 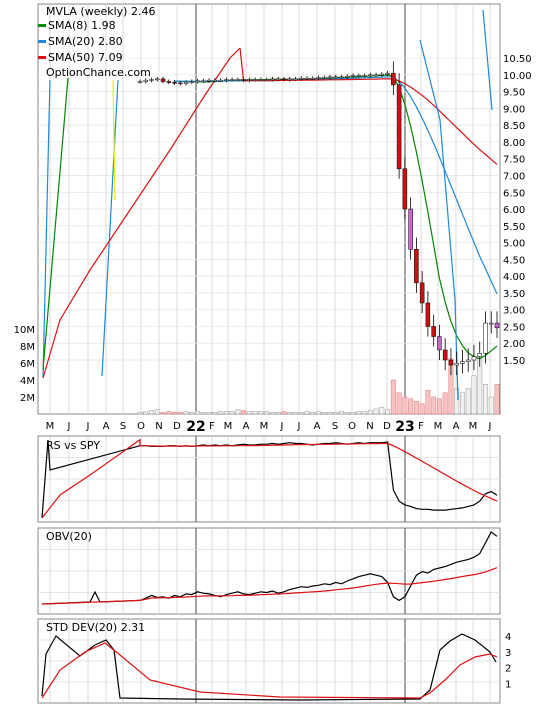 I want to click on price-tick-label: 2.00, so click(x=514, y=344).